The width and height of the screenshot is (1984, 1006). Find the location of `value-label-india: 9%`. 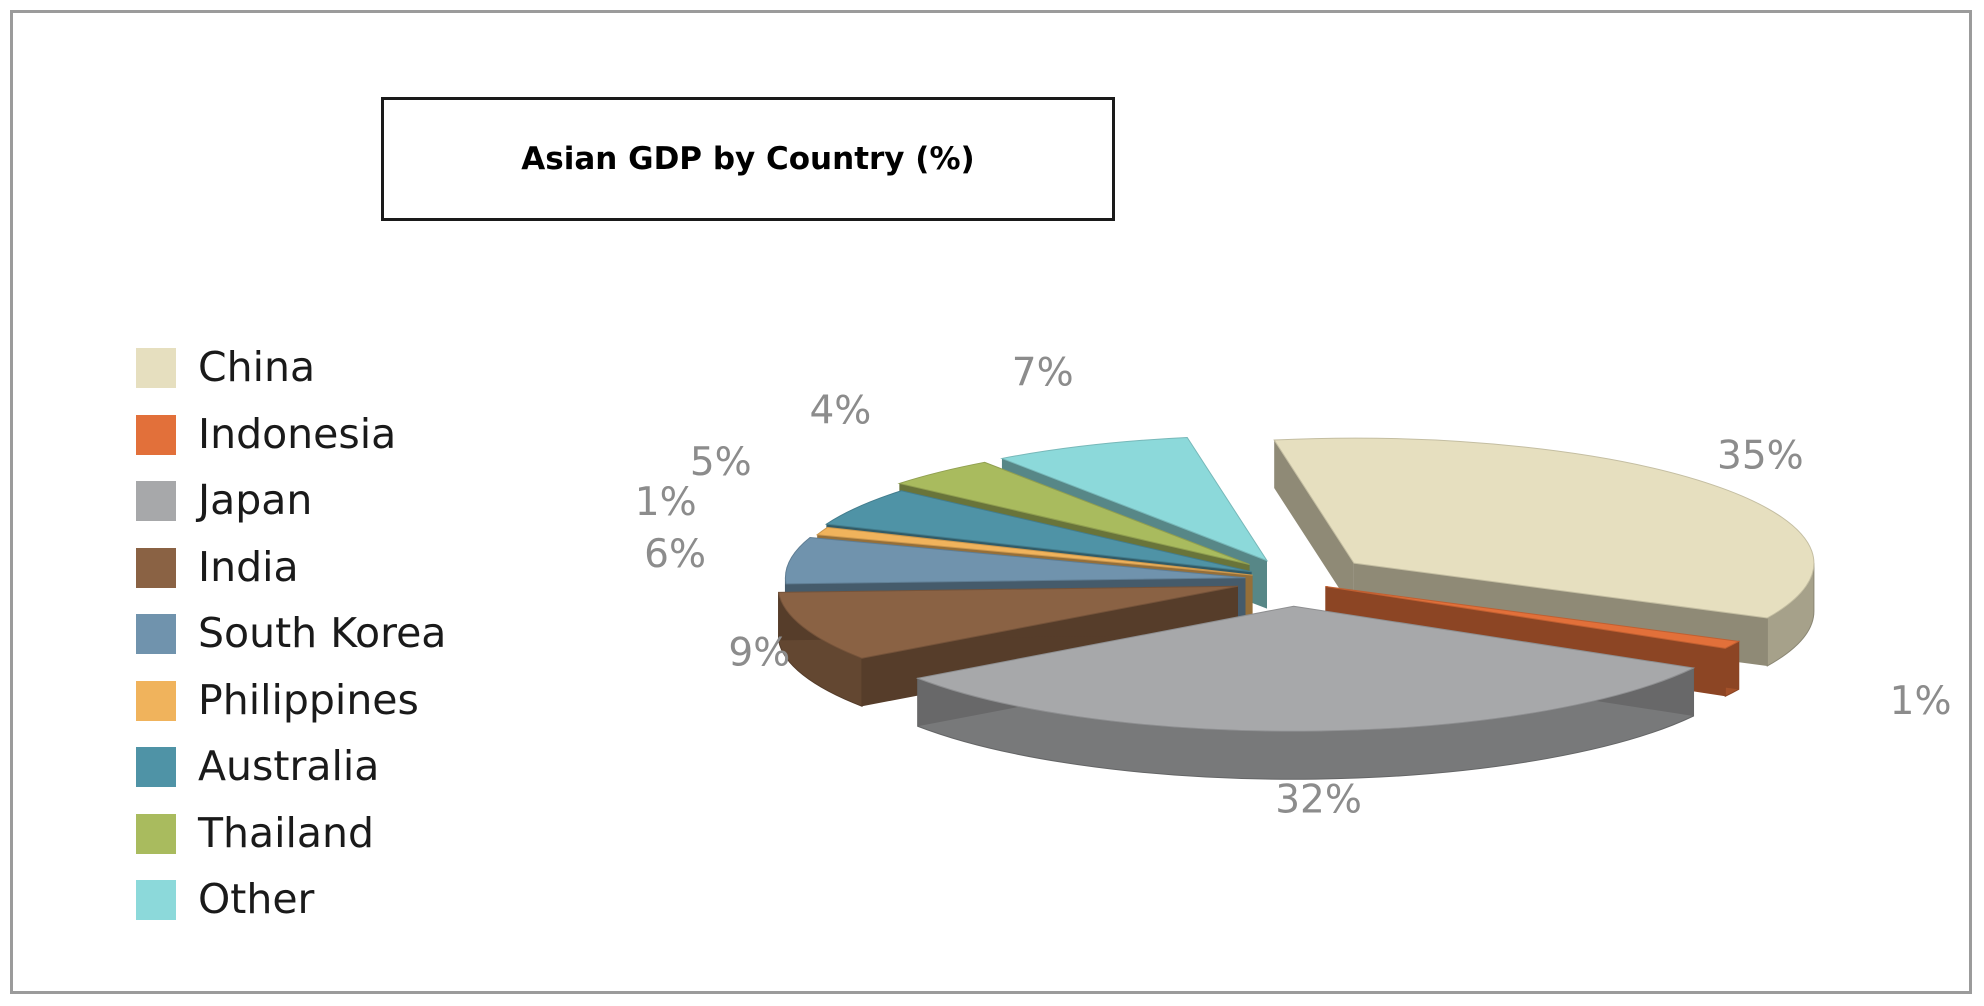

value-label-india: 9% is located at coordinates (759, 652).